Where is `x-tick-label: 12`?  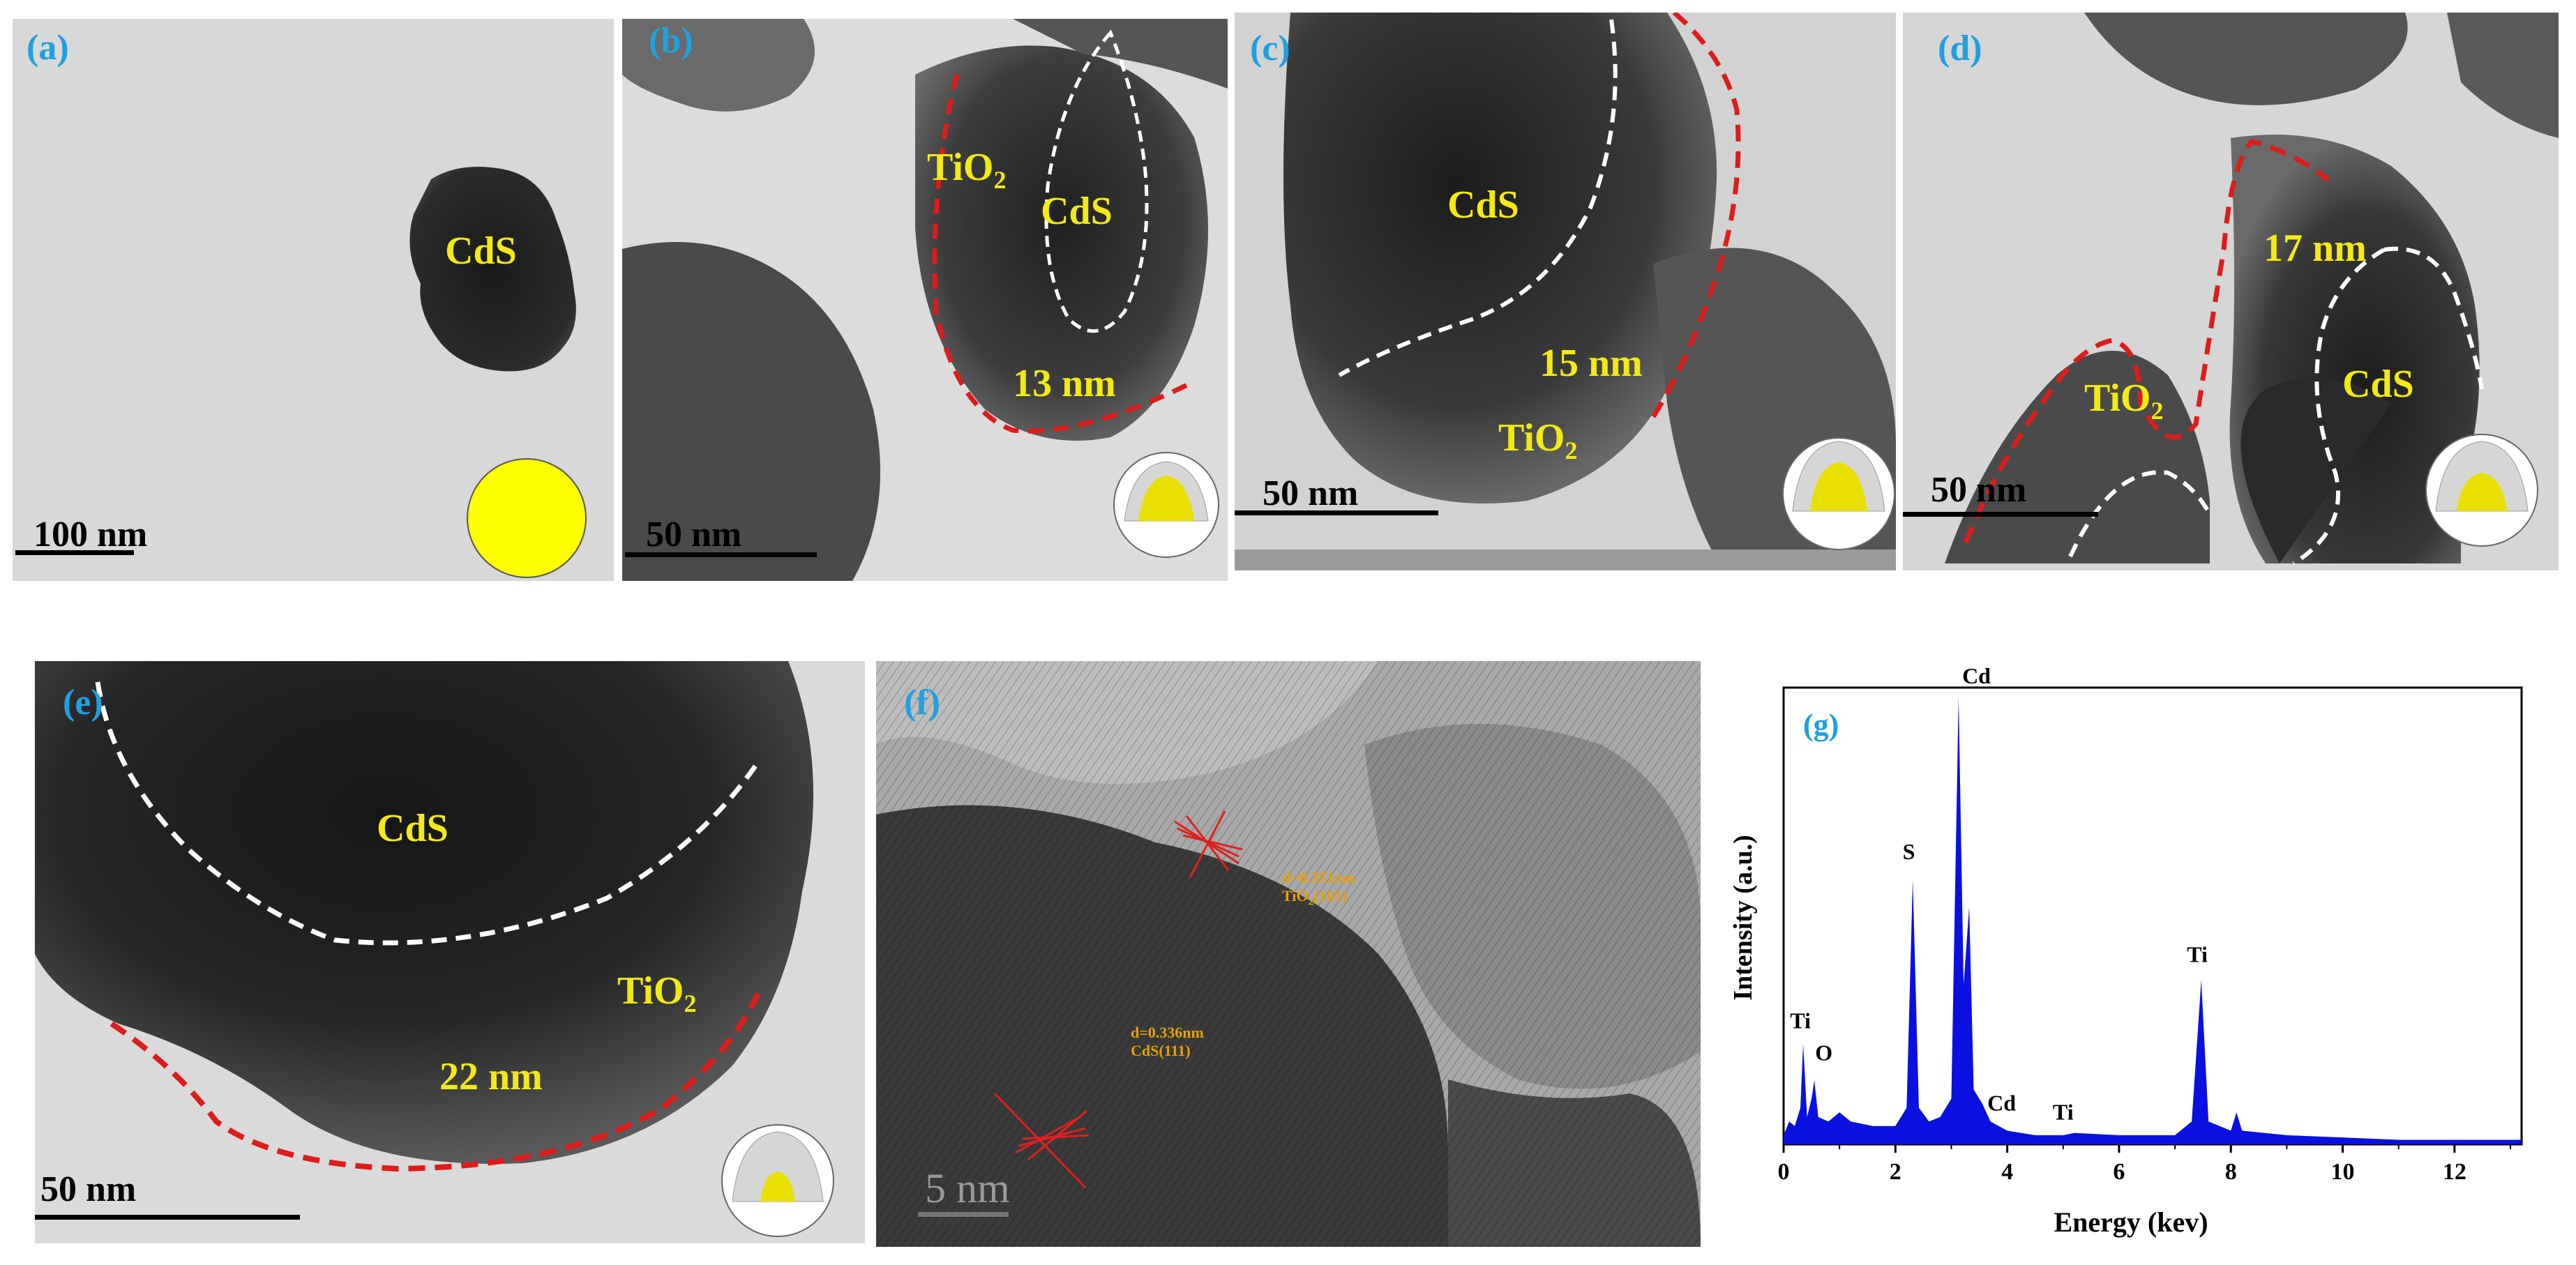 x-tick-label: 12 is located at coordinates (2454, 1172).